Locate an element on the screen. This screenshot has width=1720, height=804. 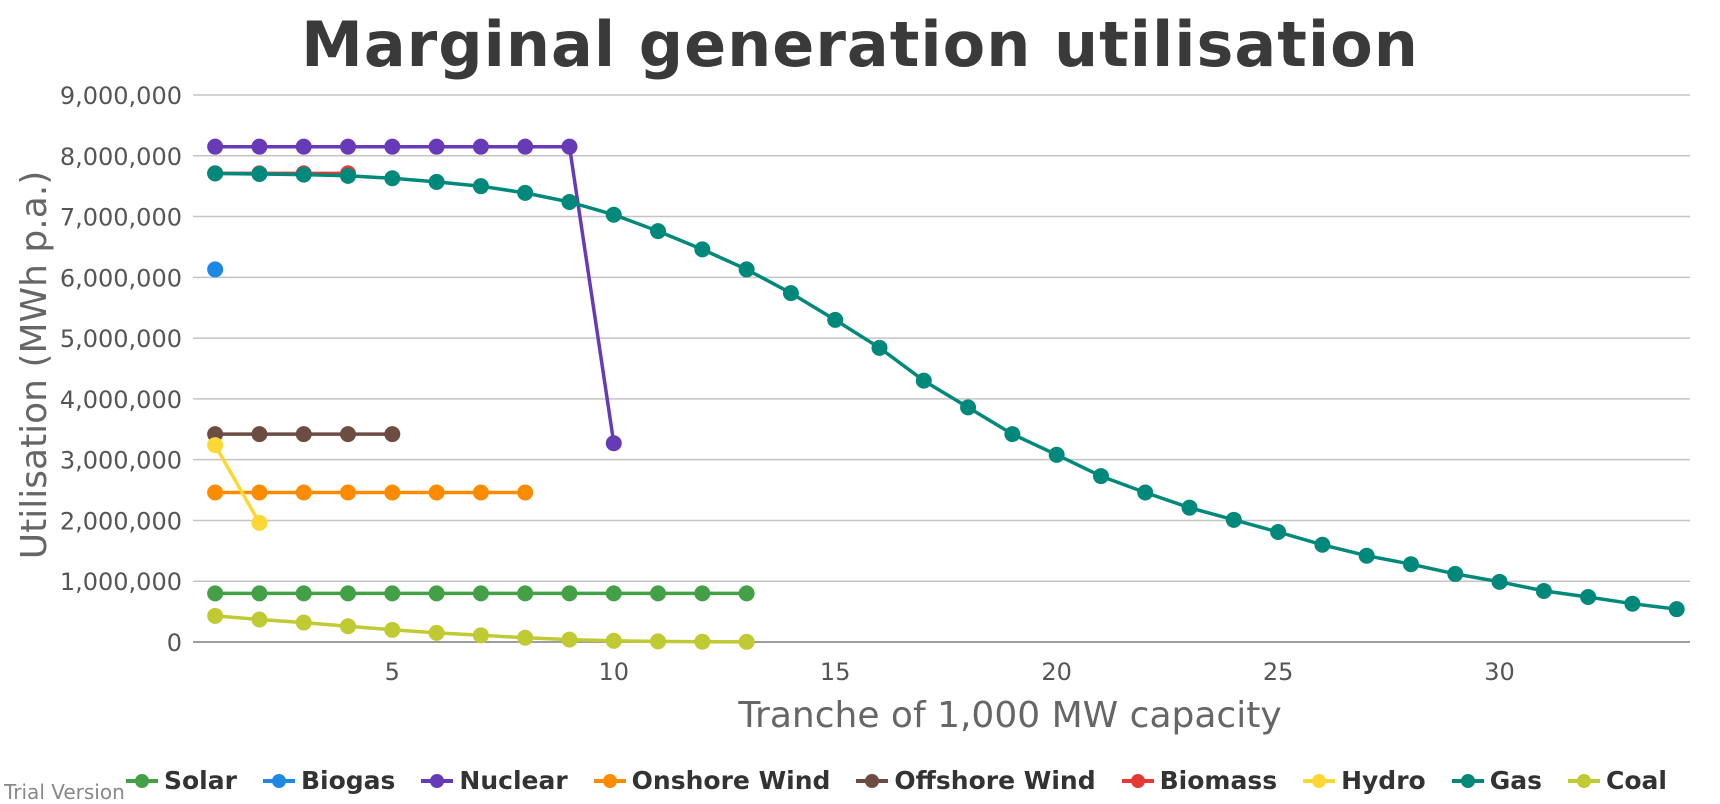
x-tick-label: 20 is located at coordinates (1056, 672).